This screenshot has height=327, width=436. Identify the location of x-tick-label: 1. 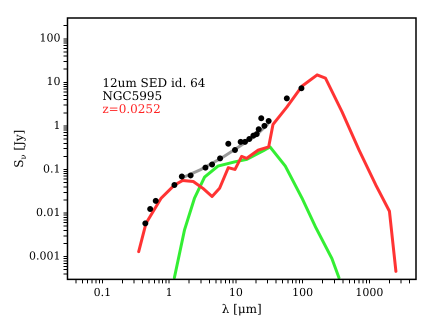
(169, 292).